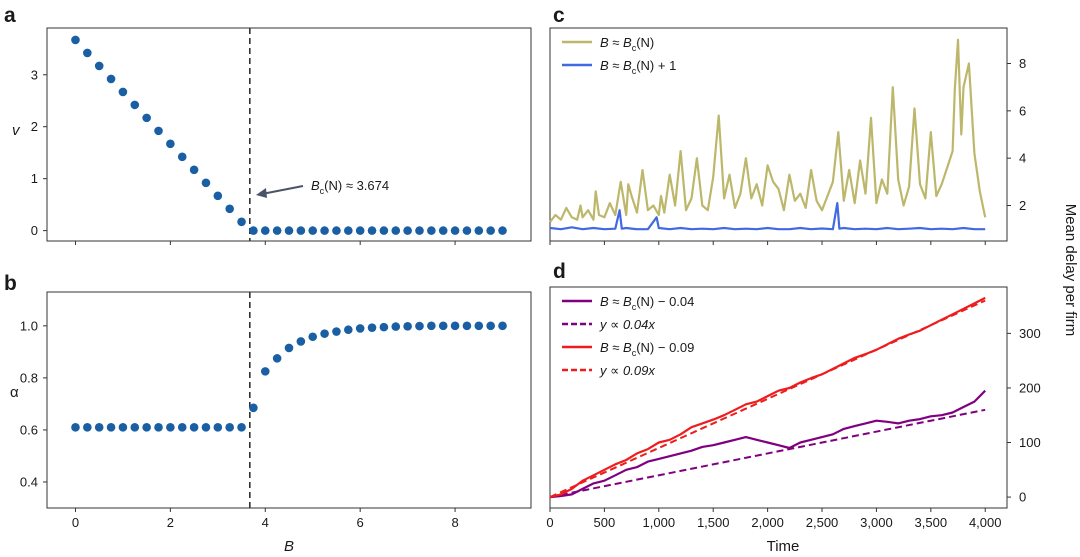 The height and width of the screenshot is (557, 1080). Describe the element at coordinates (282, 190) in the screenshot. I see `annotation-arrow` at that location.